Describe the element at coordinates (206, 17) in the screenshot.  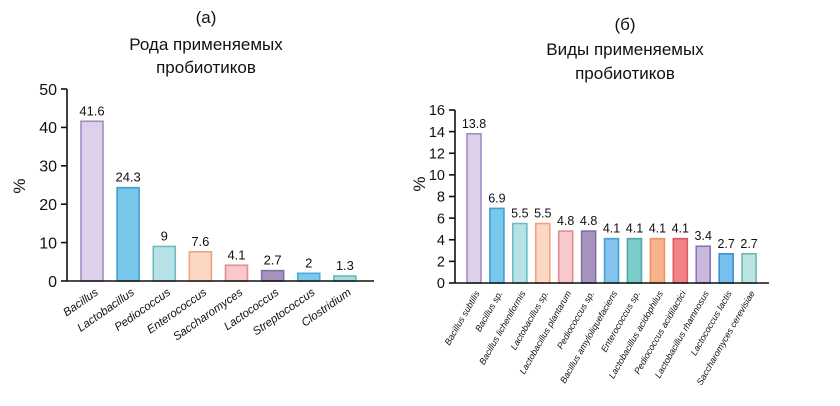
I see `panel-a-label: (а)` at that location.